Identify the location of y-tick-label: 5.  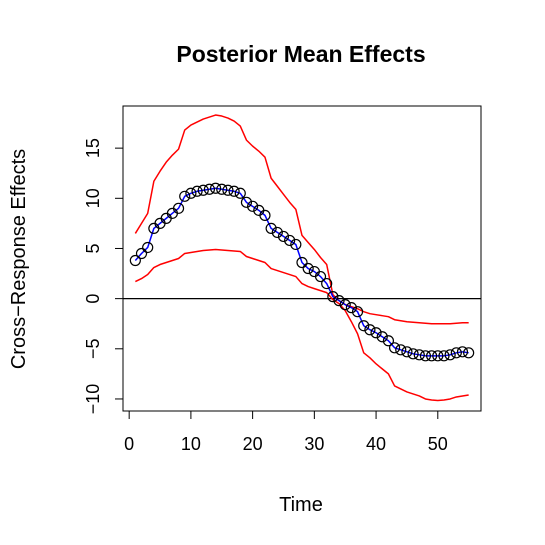
(93, 248).